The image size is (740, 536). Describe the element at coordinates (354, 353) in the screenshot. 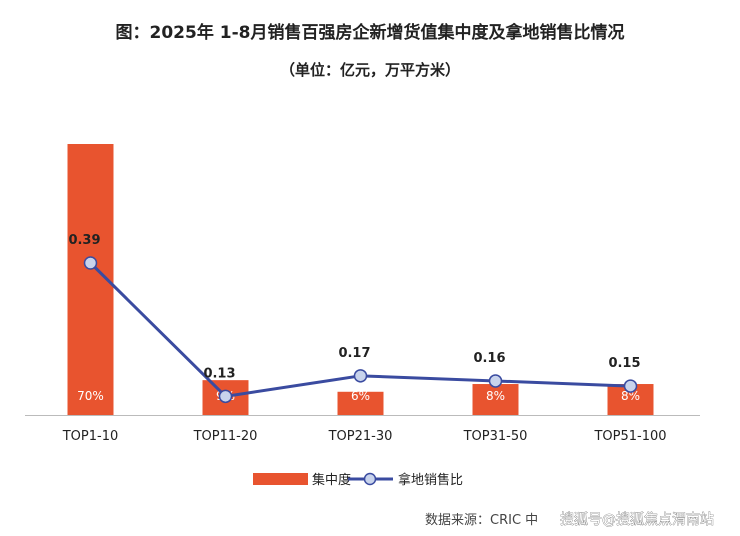

I see `line-point-label: 0.17` at that location.